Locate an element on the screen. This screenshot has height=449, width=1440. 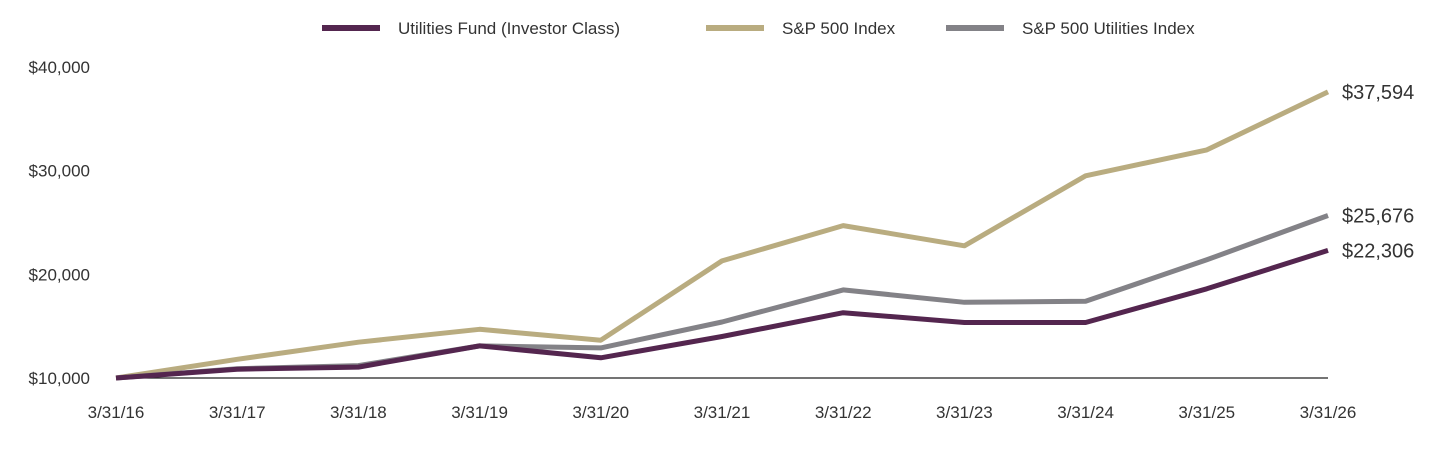
x-tick-label: 3/31/21 is located at coordinates (722, 412).